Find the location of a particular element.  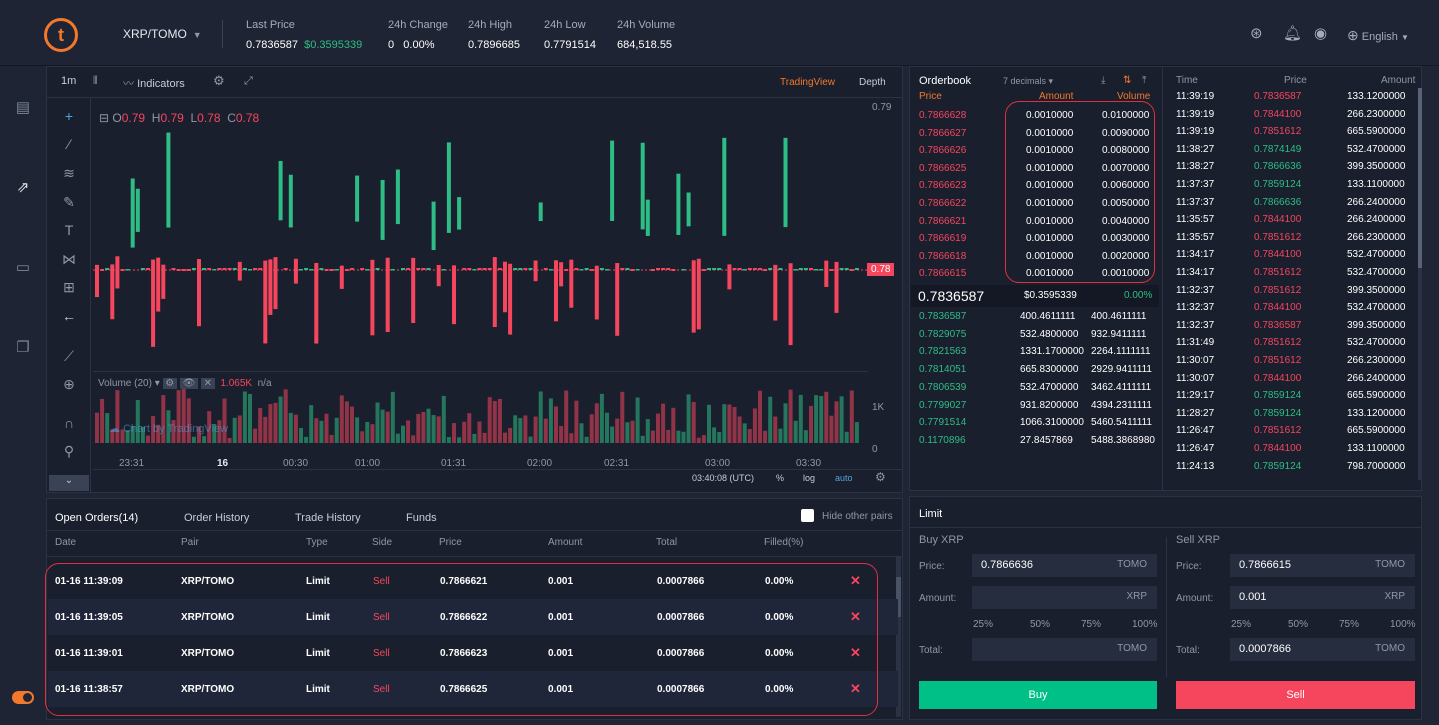

buy-price-input: 0.7866636 TOMO is located at coordinates (1064, 565).